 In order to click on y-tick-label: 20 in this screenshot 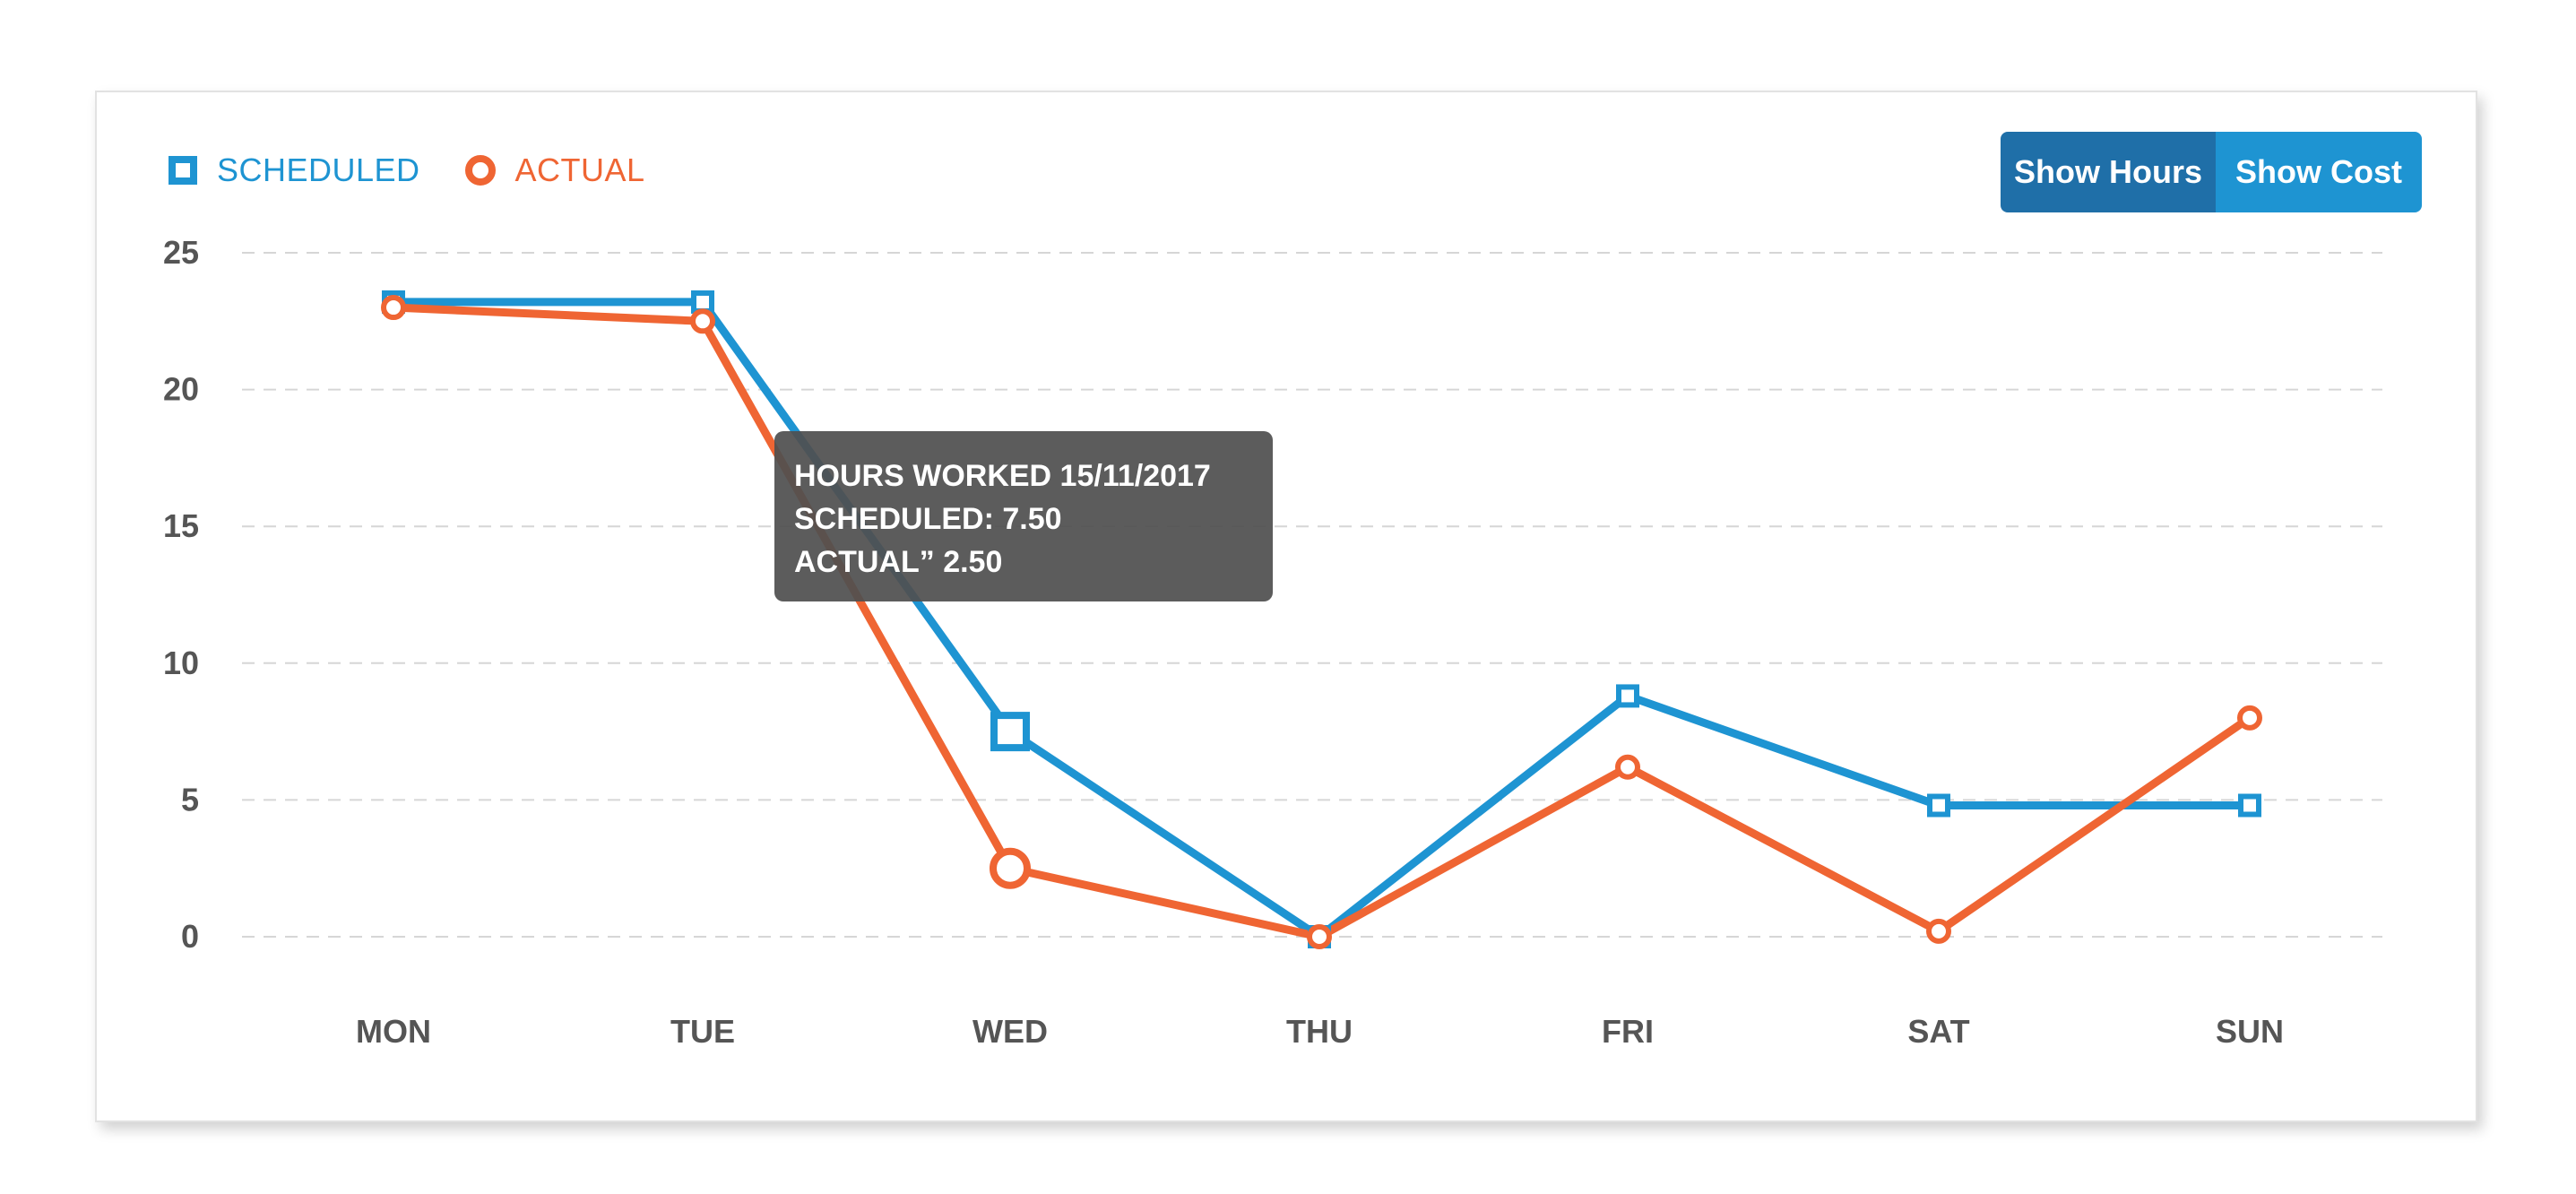, I will do `click(181, 389)`.